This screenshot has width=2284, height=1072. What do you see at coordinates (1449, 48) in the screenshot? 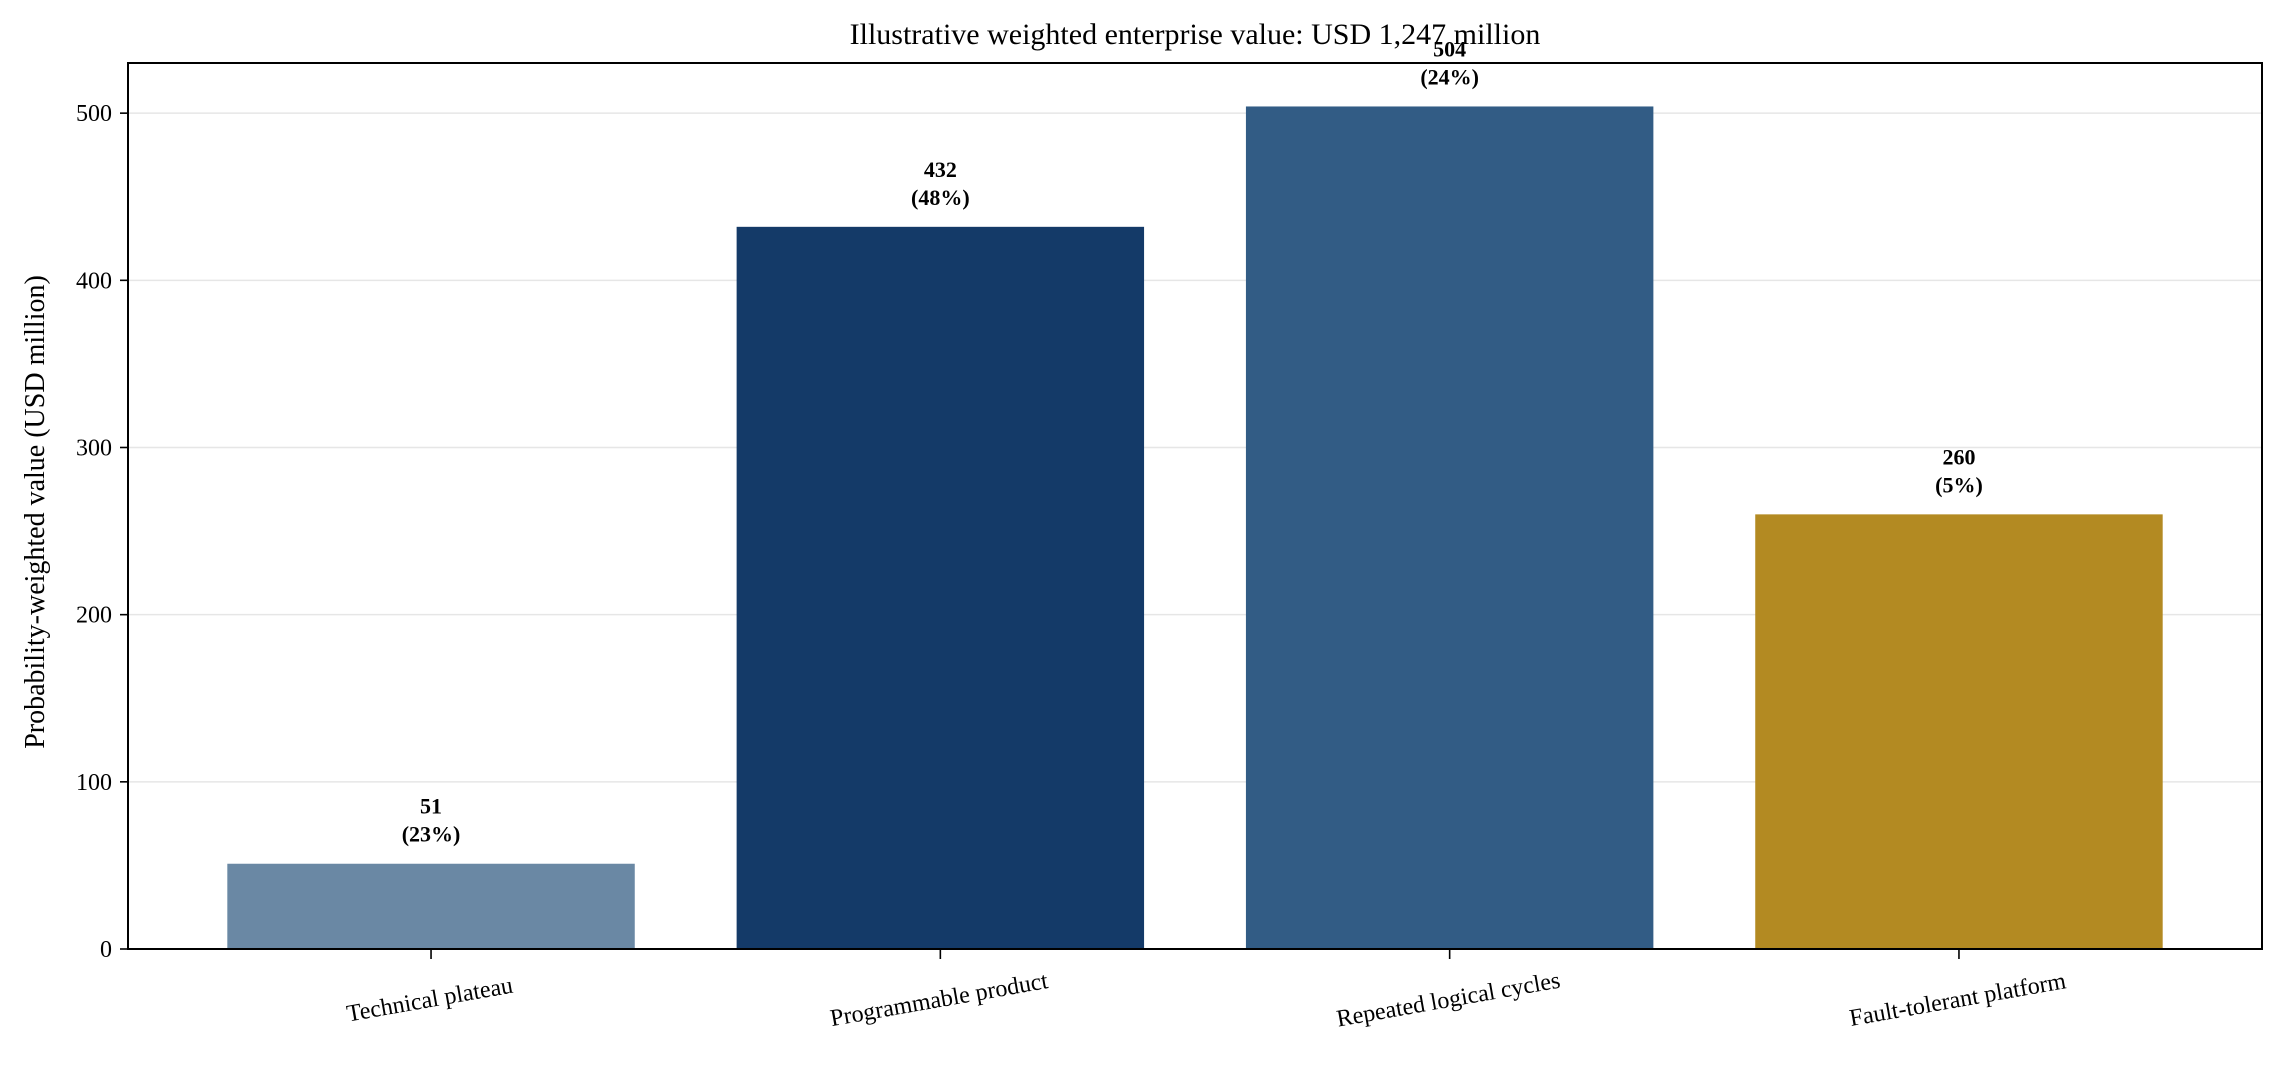
I see `bar-value-label: 504` at bounding box center [1449, 48].